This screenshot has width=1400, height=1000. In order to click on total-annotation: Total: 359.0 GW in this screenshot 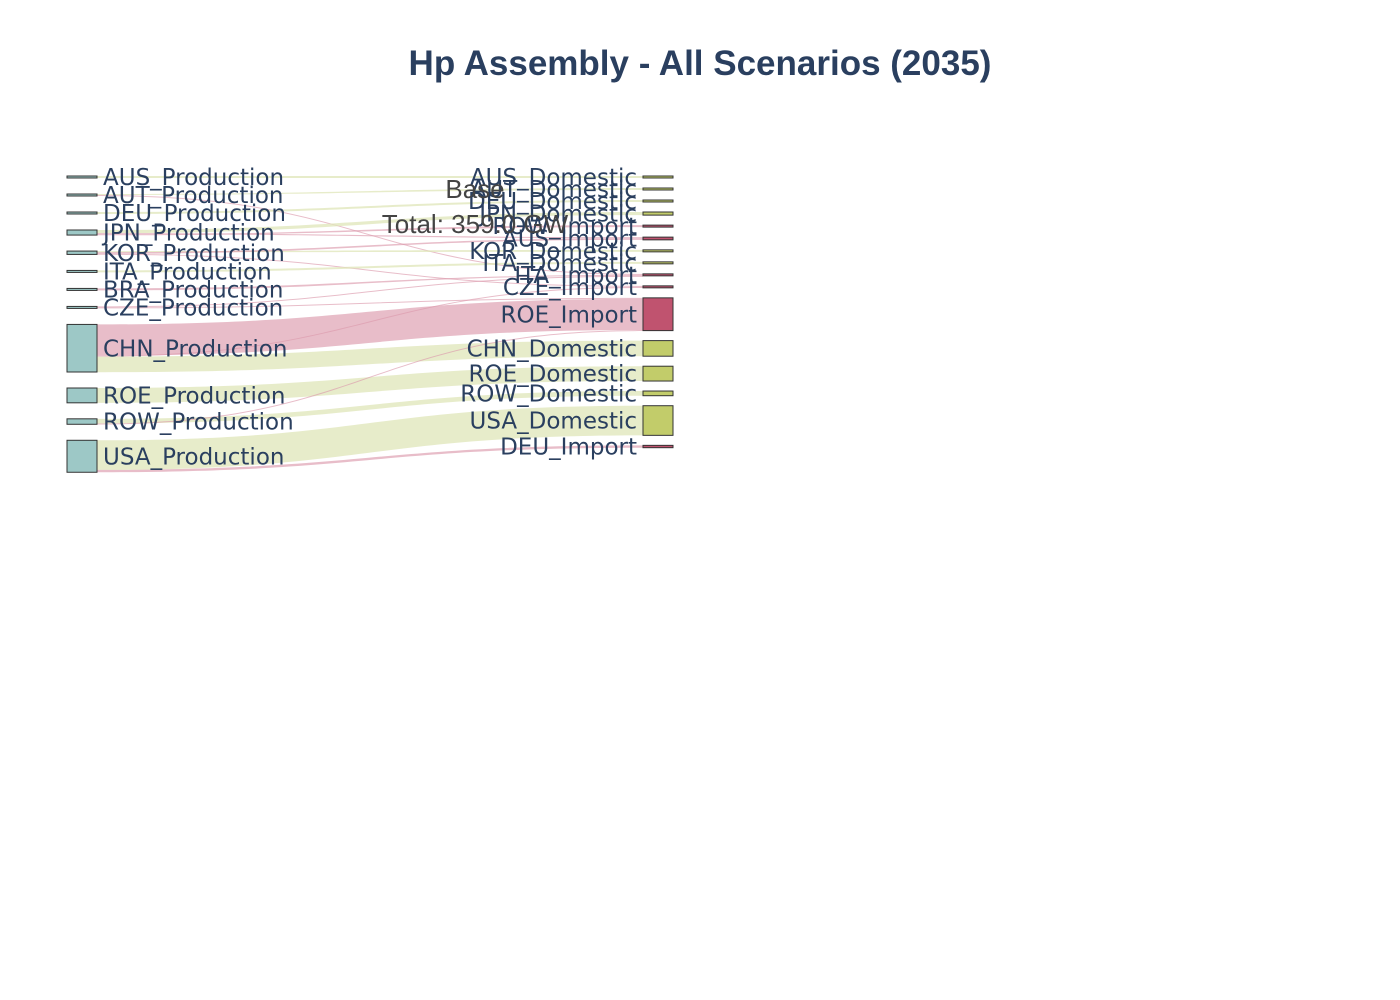, I will do `click(475, 224)`.